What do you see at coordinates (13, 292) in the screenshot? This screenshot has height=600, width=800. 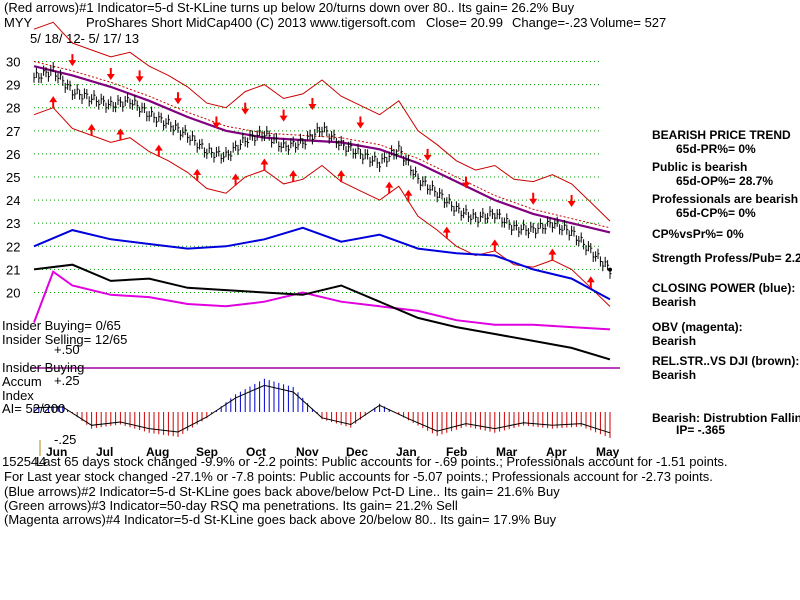 I see `y-tick-label: 20` at bounding box center [13, 292].